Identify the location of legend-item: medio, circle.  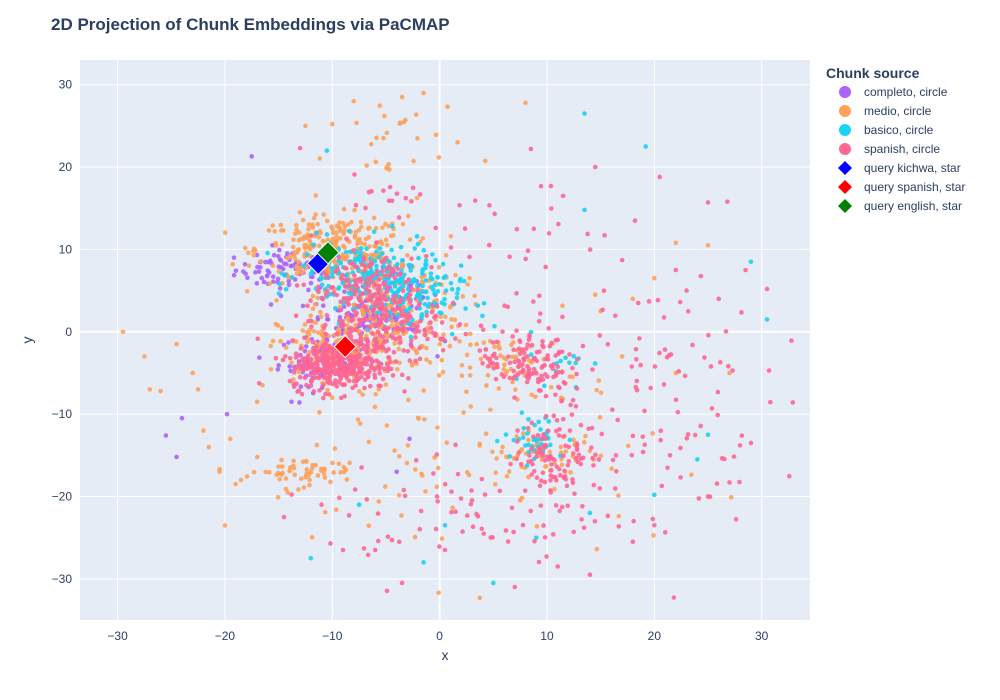
(885, 111).